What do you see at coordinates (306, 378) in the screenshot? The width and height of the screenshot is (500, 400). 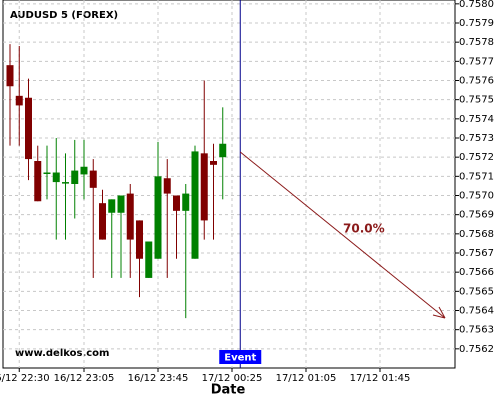 I see `x-tick-label: 17/12 01:05` at bounding box center [306, 378].